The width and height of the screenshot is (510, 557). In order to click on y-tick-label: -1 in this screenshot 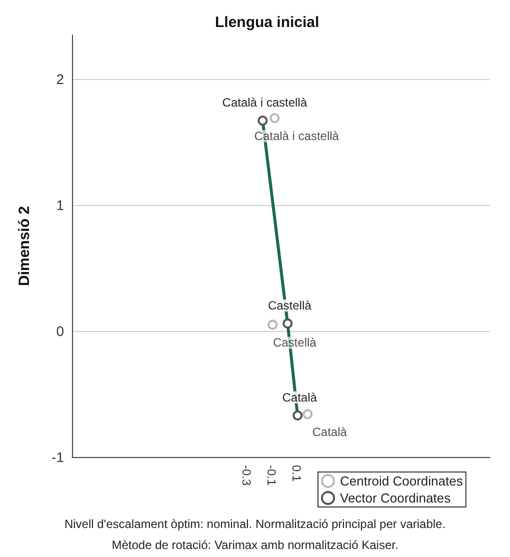, I will do `click(58, 457)`.